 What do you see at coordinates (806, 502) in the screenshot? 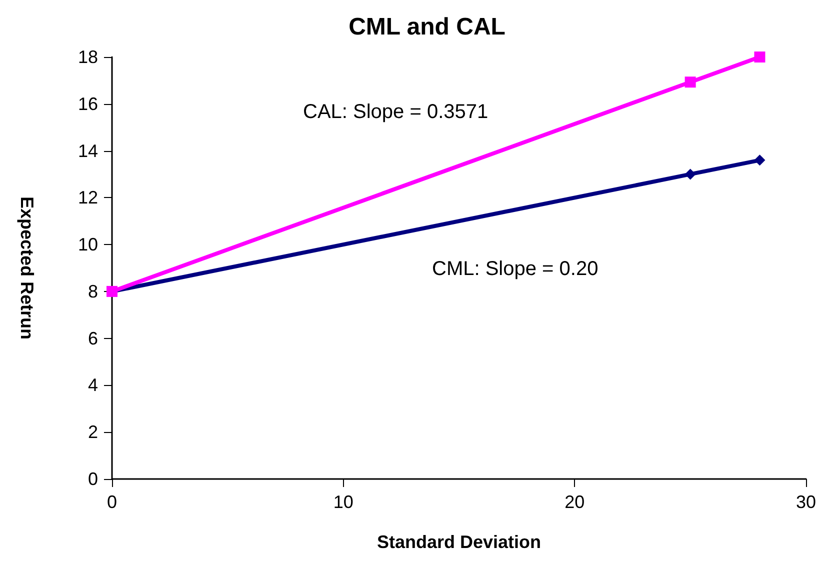
I see `x-tick-label: 30` at bounding box center [806, 502].